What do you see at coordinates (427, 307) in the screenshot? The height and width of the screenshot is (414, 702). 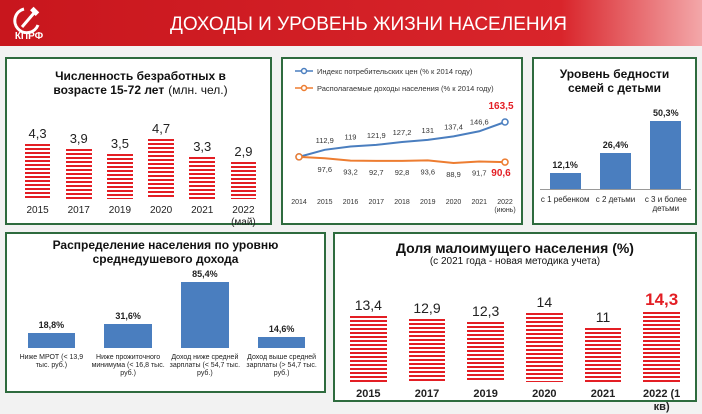 I see `value-label: 12,9` at bounding box center [427, 307].